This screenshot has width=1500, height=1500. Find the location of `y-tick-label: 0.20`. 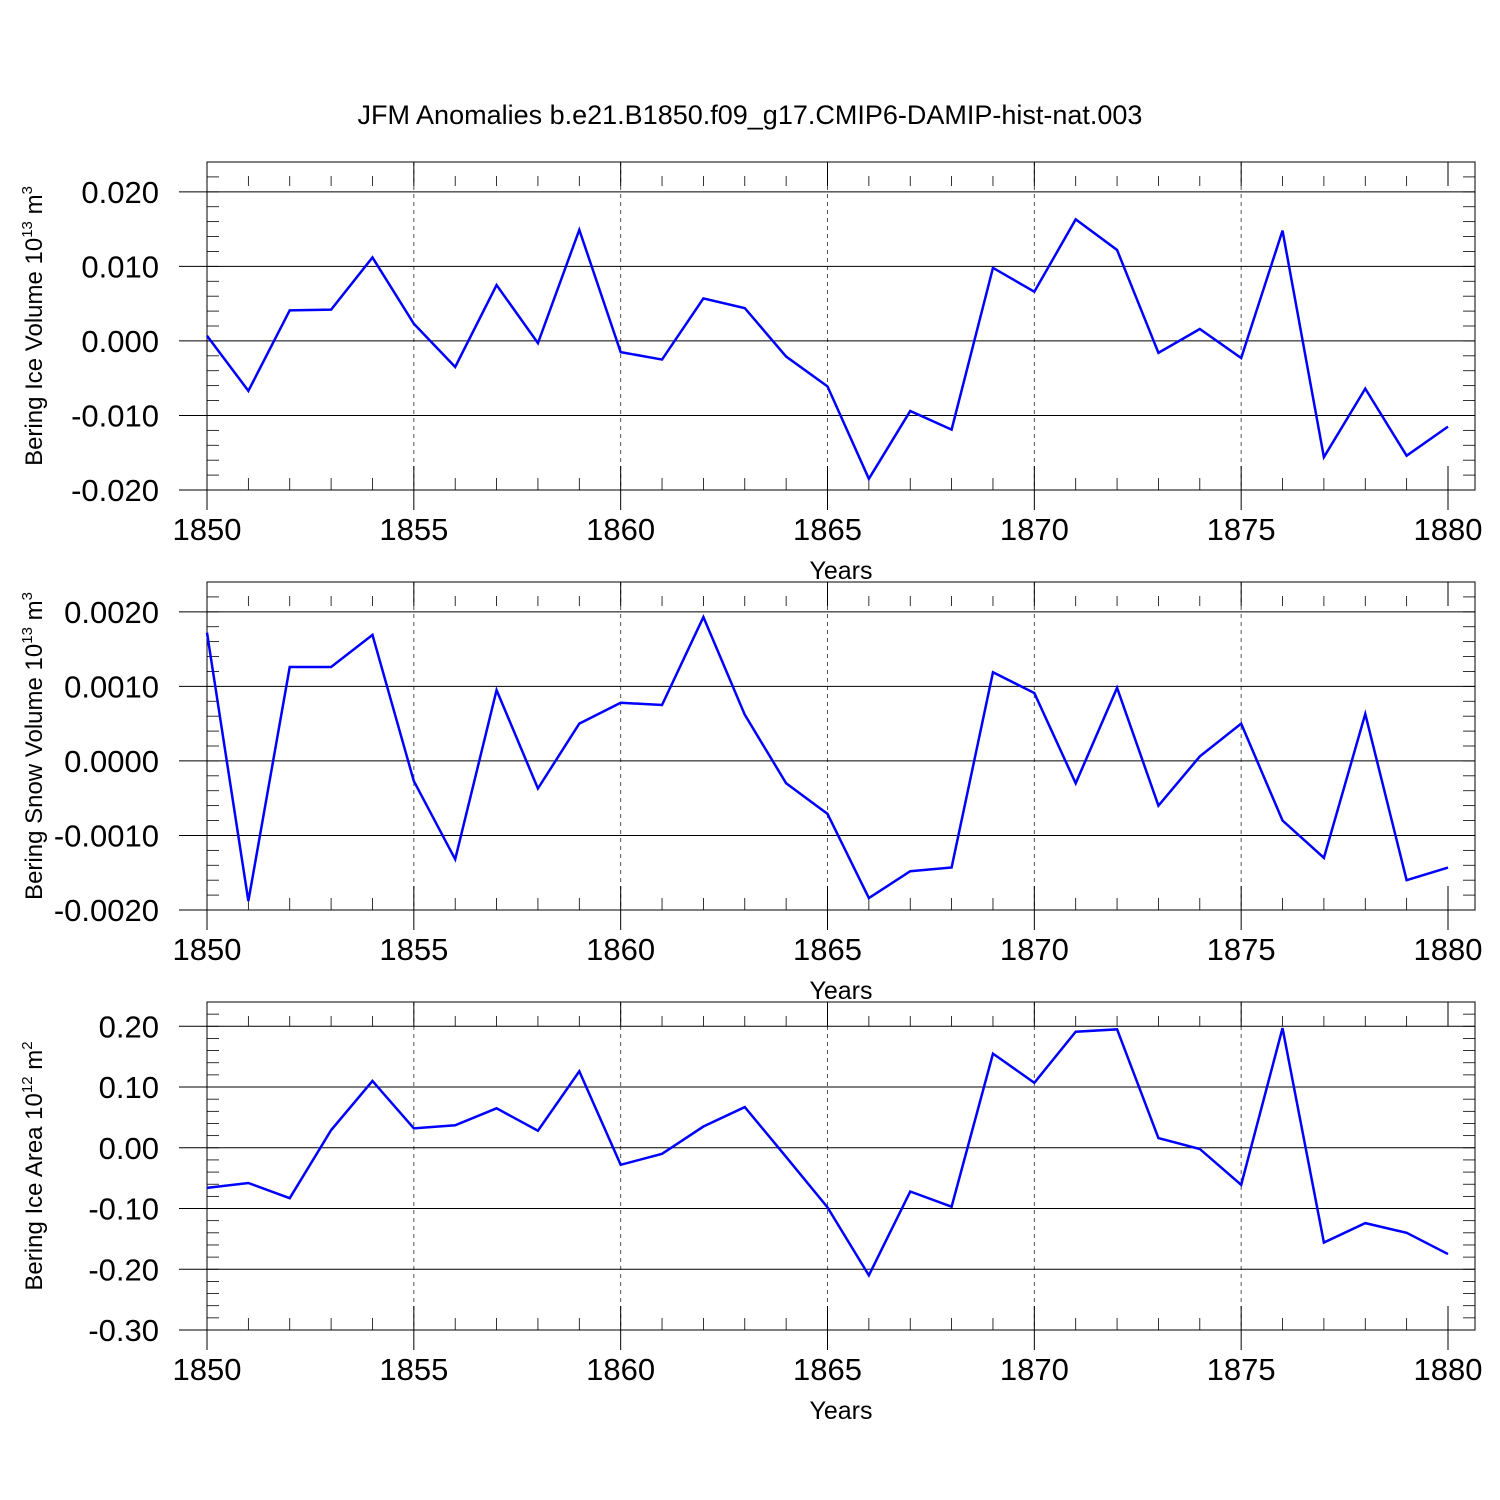

y-tick-label: 0.20 is located at coordinates (129, 1026).